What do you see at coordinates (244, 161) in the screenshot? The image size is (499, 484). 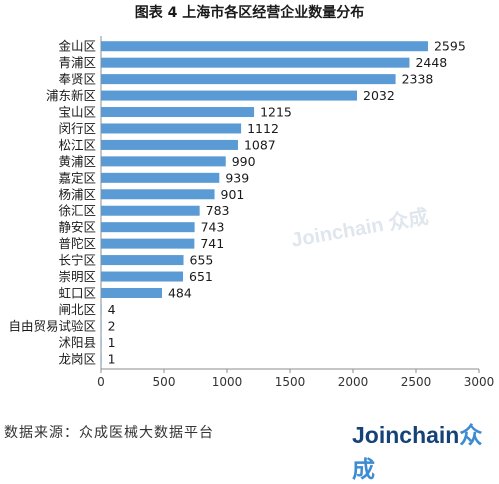 I see `data-label: 990` at bounding box center [244, 161].